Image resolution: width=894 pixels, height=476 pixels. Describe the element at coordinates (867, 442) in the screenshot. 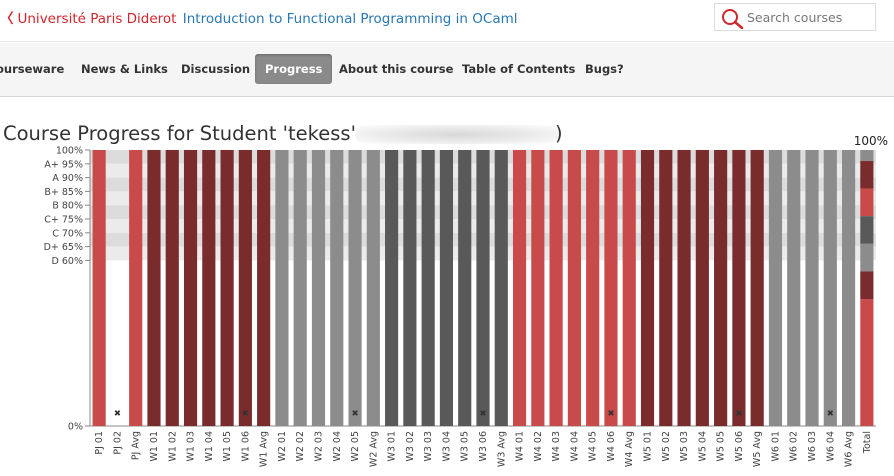

I see `x-tick-label: Total` at that location.